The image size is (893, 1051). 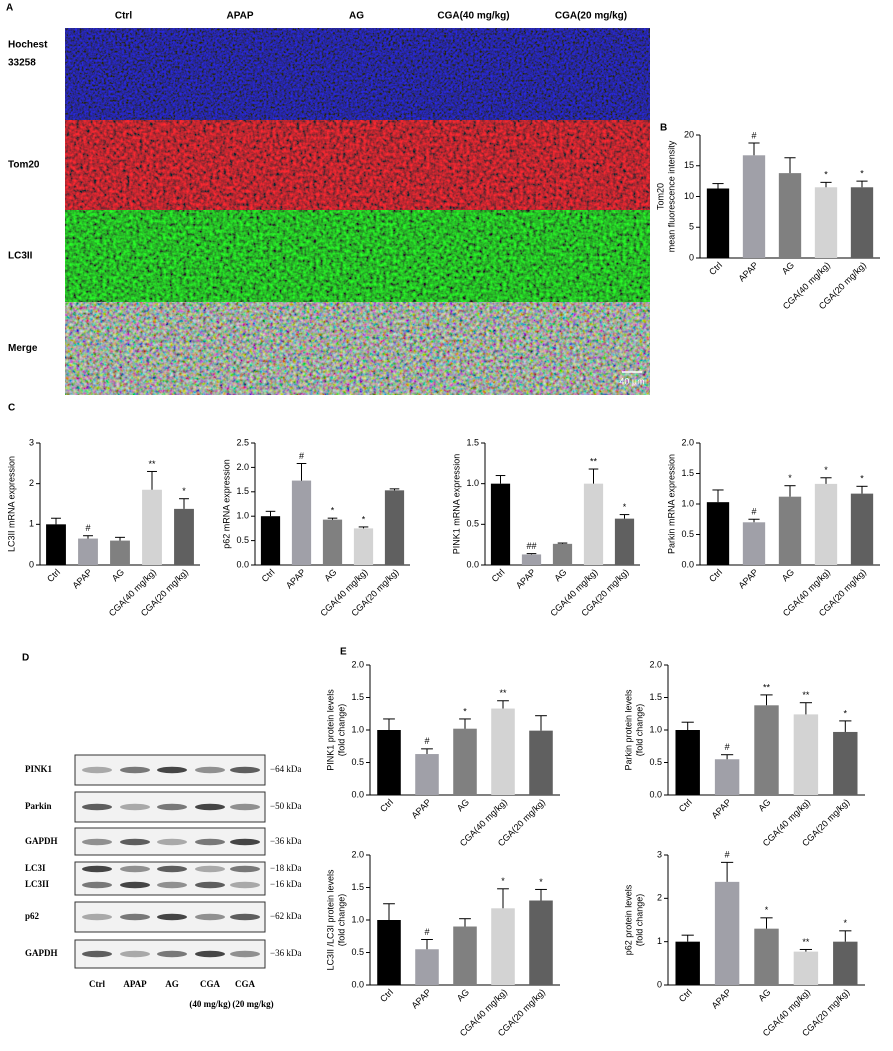 What do you see at coordinates (689, 196) in the screenshot?
I see `y-tick-label: 10` at bounding box center [689, 196].